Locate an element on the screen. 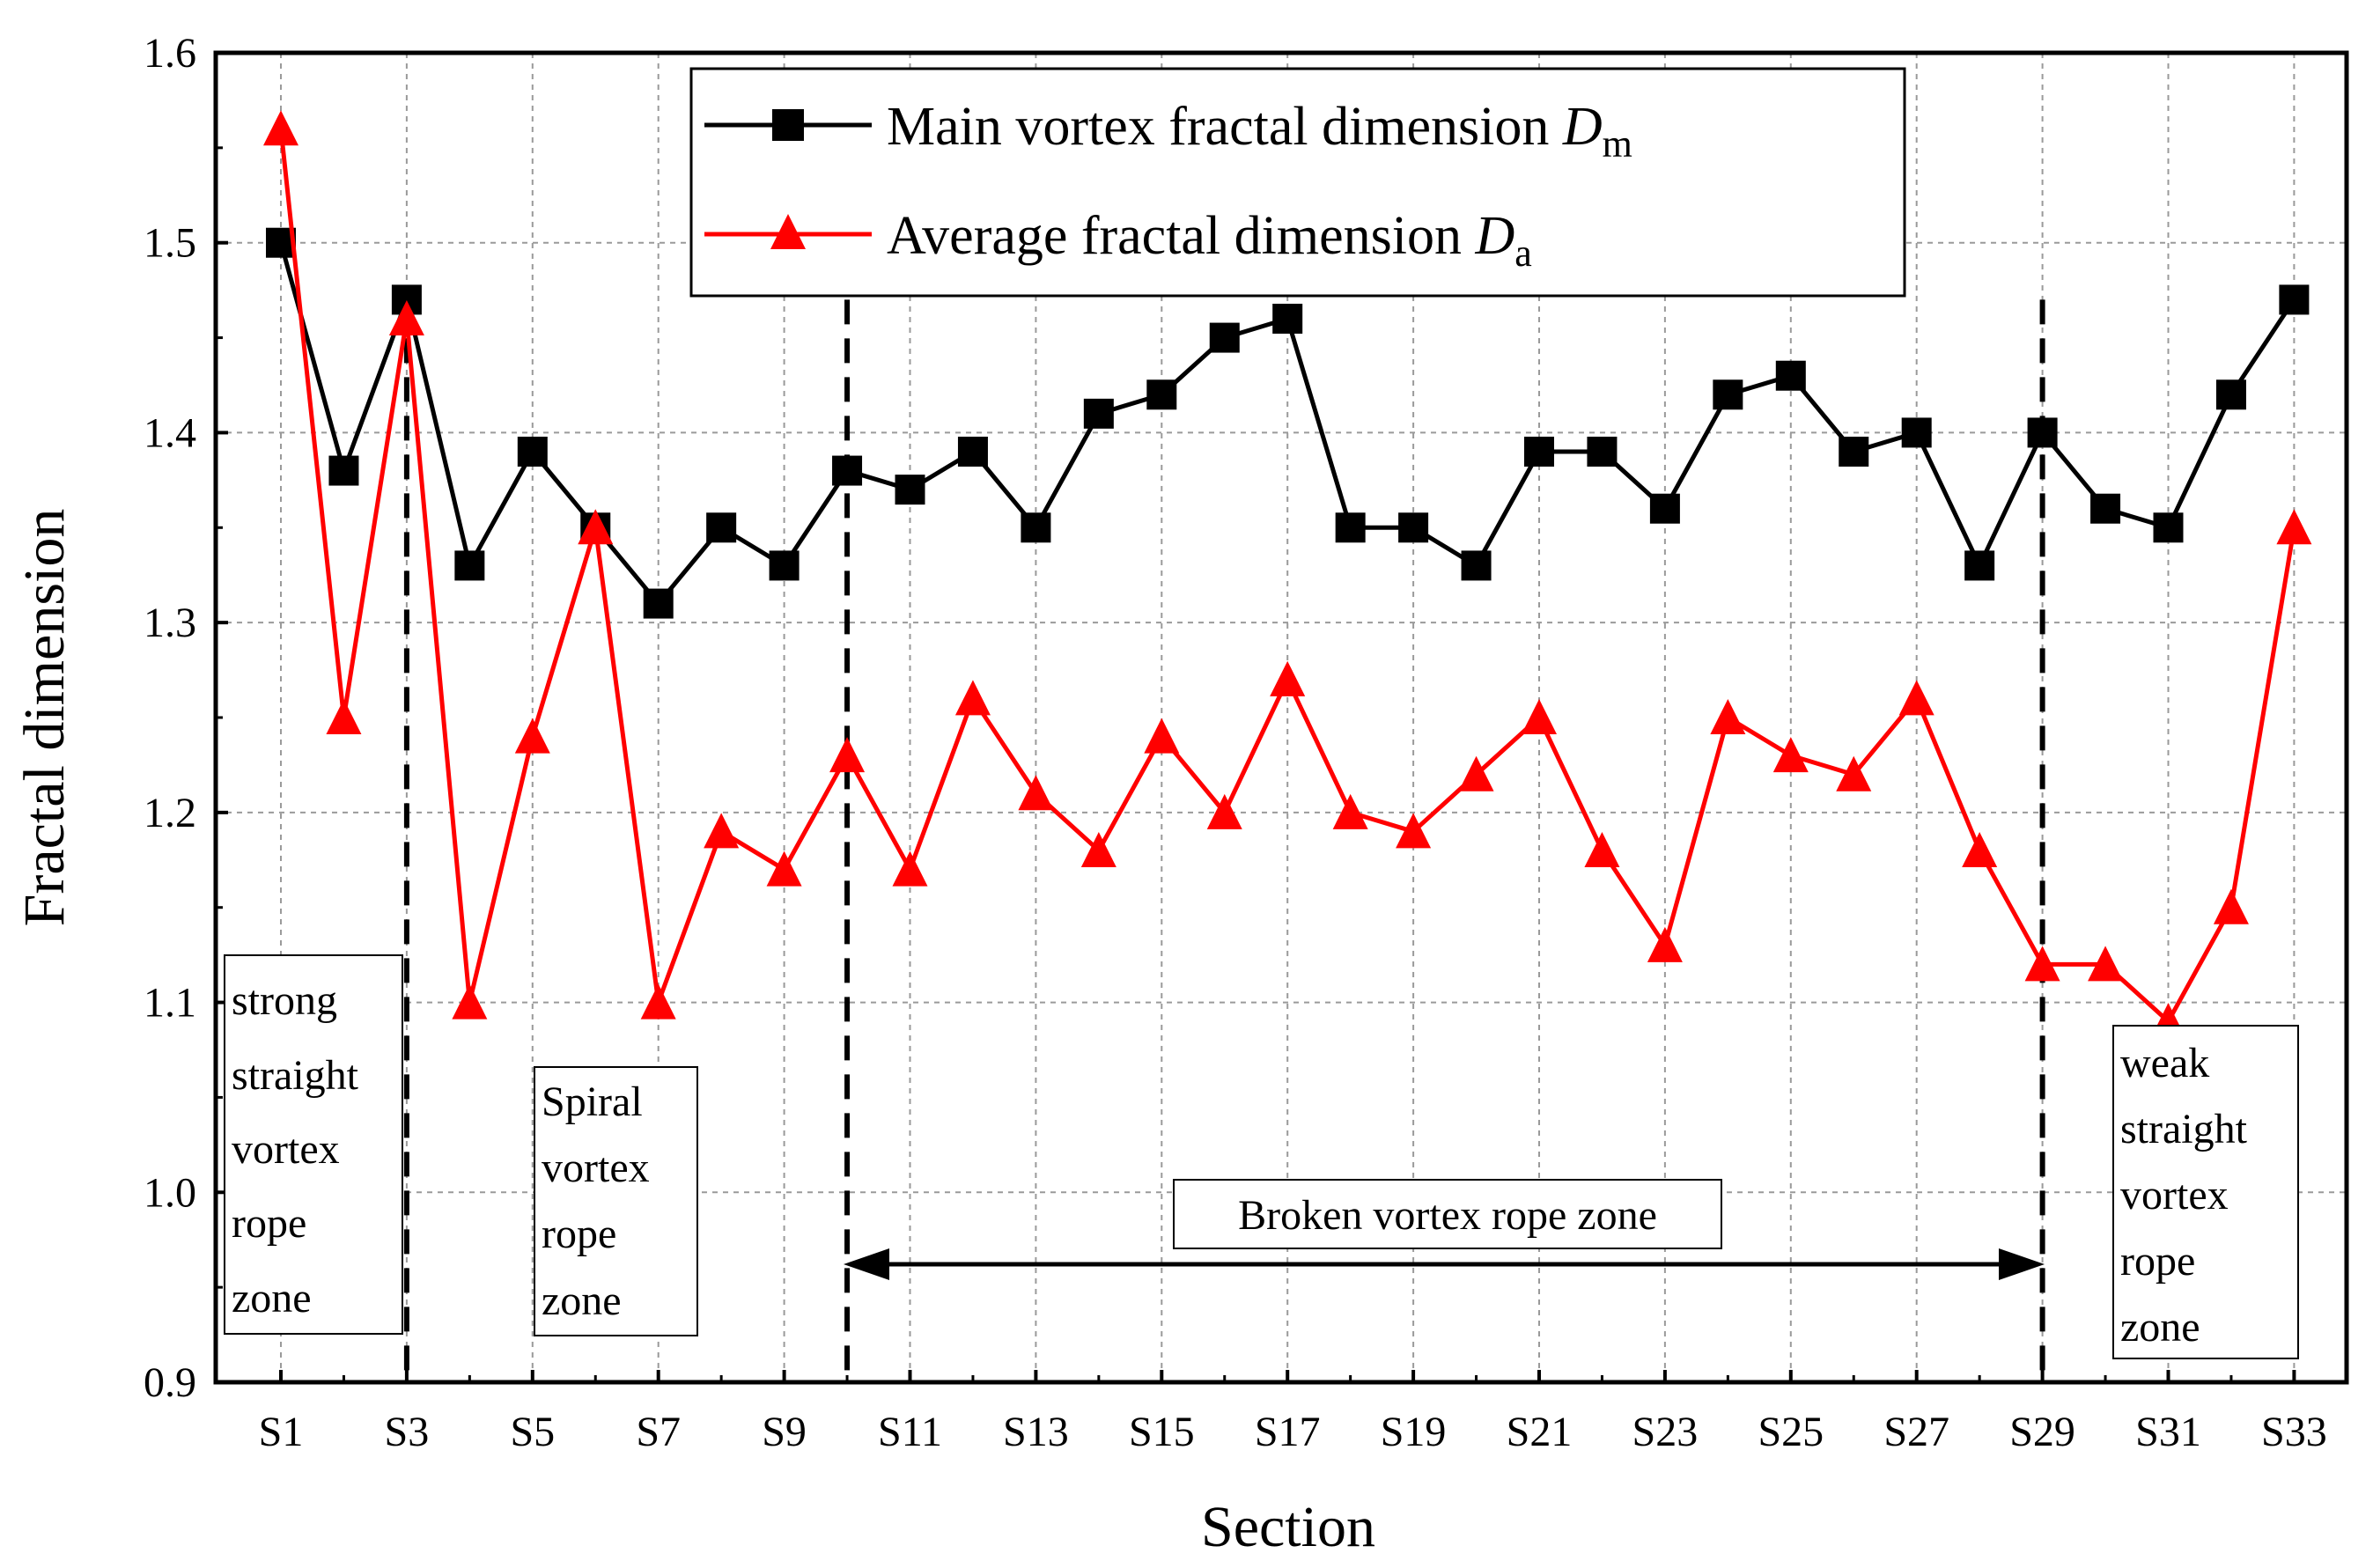 This screenshot has height=1568, width=2373. legend-entry-main: Main vortex fractal dimension Dm is located at coordinates (1168, 131).